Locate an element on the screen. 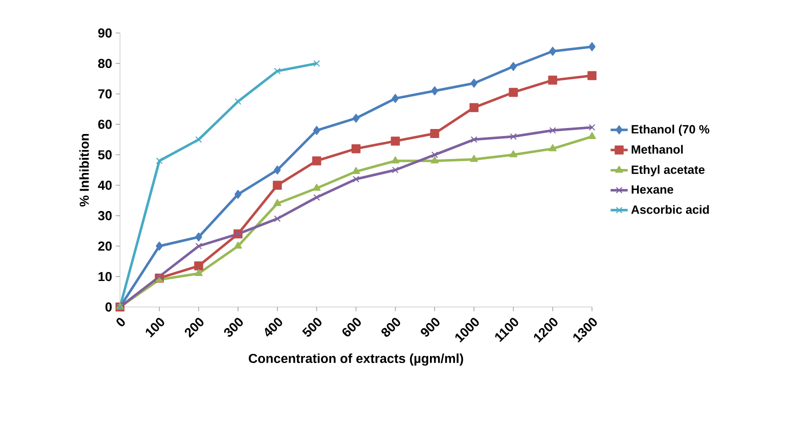 Image resolution: width=791 pixels, height=428 pixels. y-axis-title: % Inhibition is located at coordinates (84, 170).